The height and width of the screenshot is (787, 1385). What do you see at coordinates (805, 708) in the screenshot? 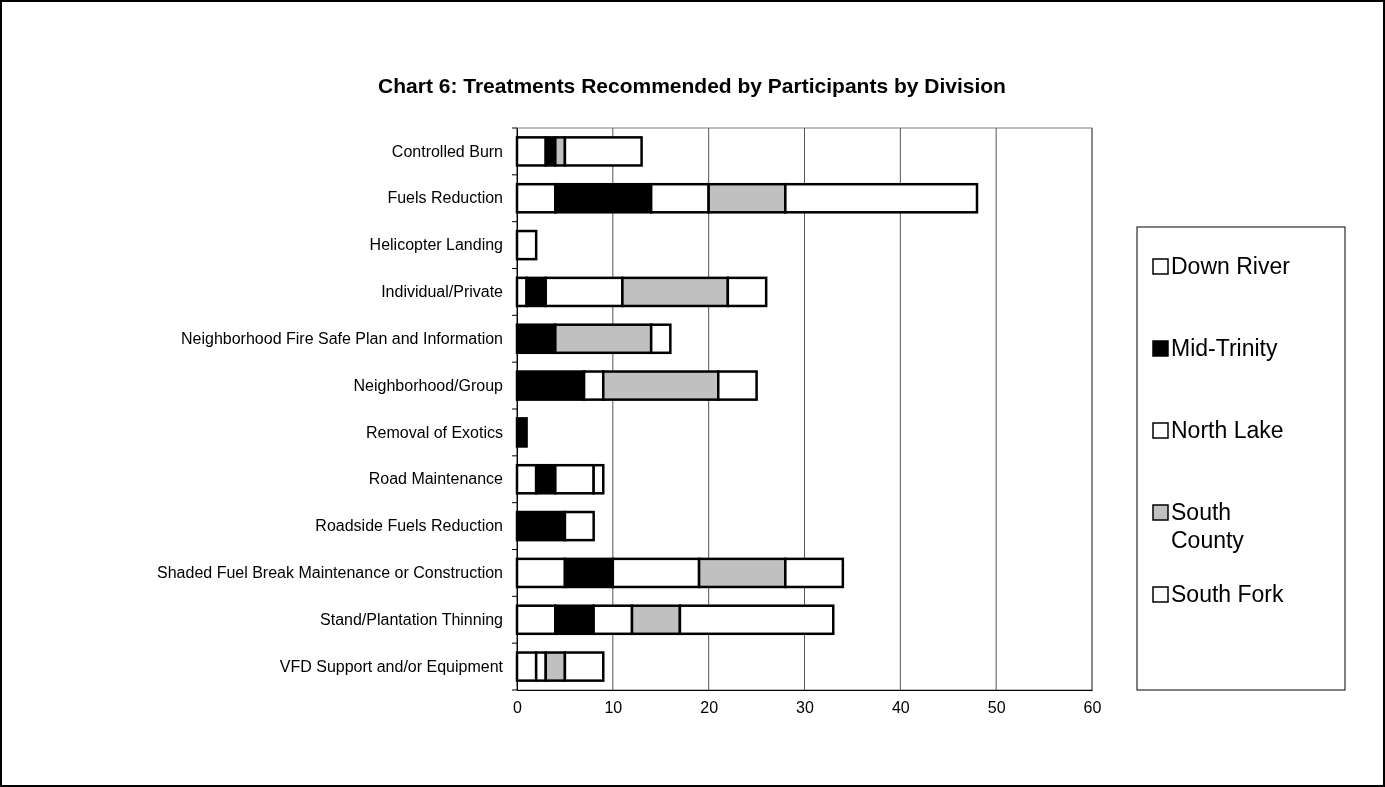
I see `x-tick-label: 30` at bounding box center [805, 708].